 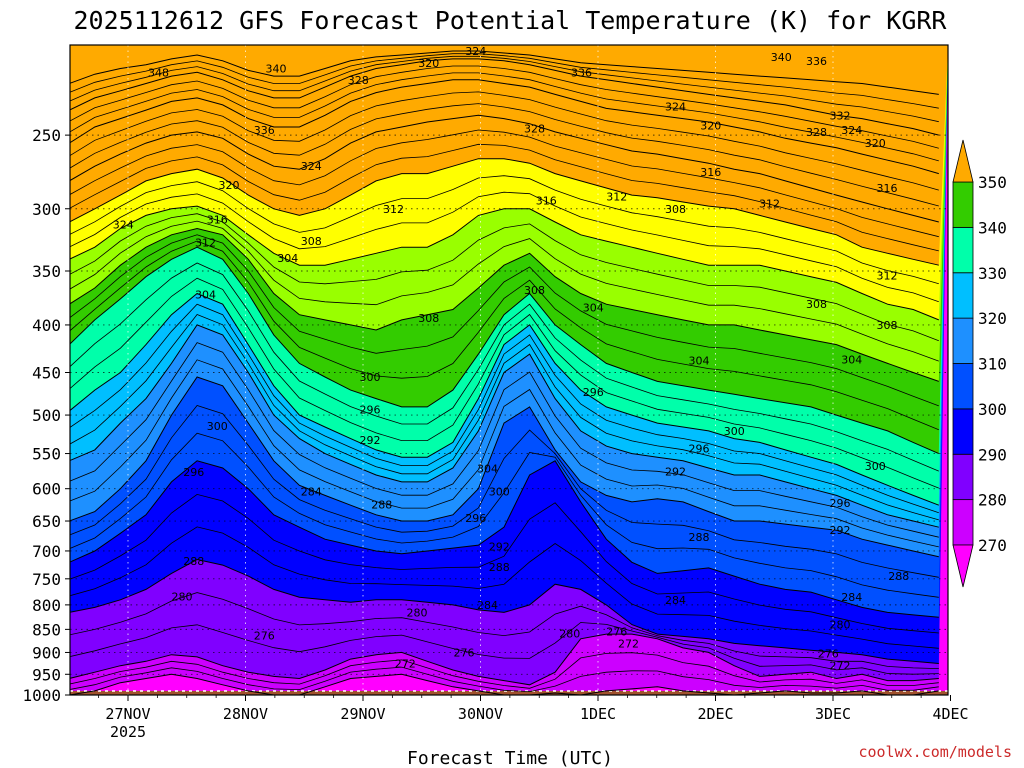 What do you see at coordinates (510, 758) in the screenshot?
I see `x-axis-title: Forecast Time (UTC)` at bounding box center [510, 758].